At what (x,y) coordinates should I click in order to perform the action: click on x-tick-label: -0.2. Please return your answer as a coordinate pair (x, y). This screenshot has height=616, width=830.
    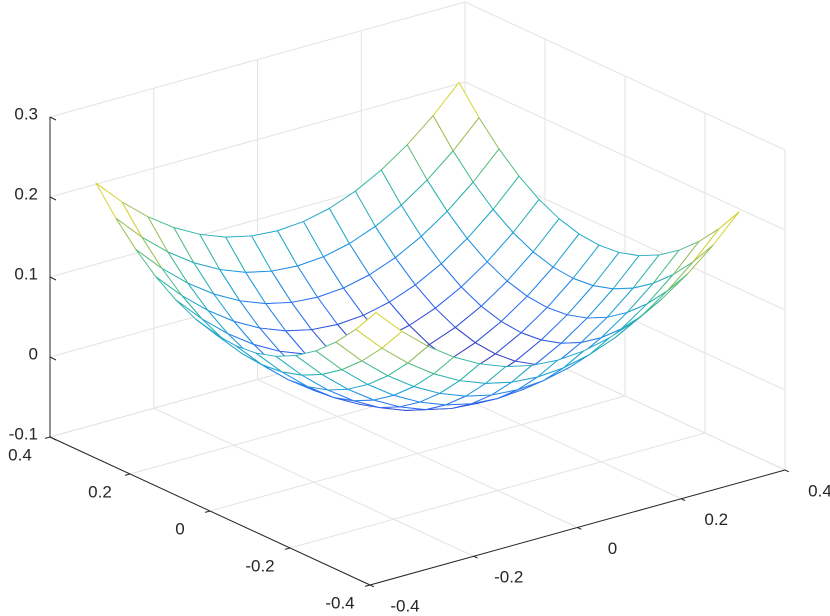
    Looking at the image, I should click on (508, 577).